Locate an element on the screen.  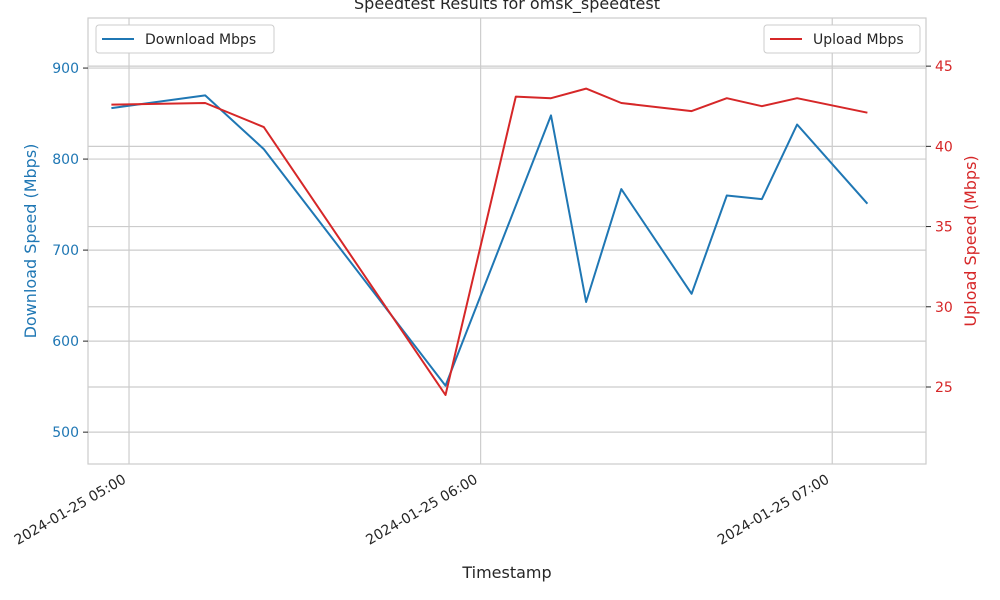
y-left-tick-label: 700 is located at coordinates (65, 251).